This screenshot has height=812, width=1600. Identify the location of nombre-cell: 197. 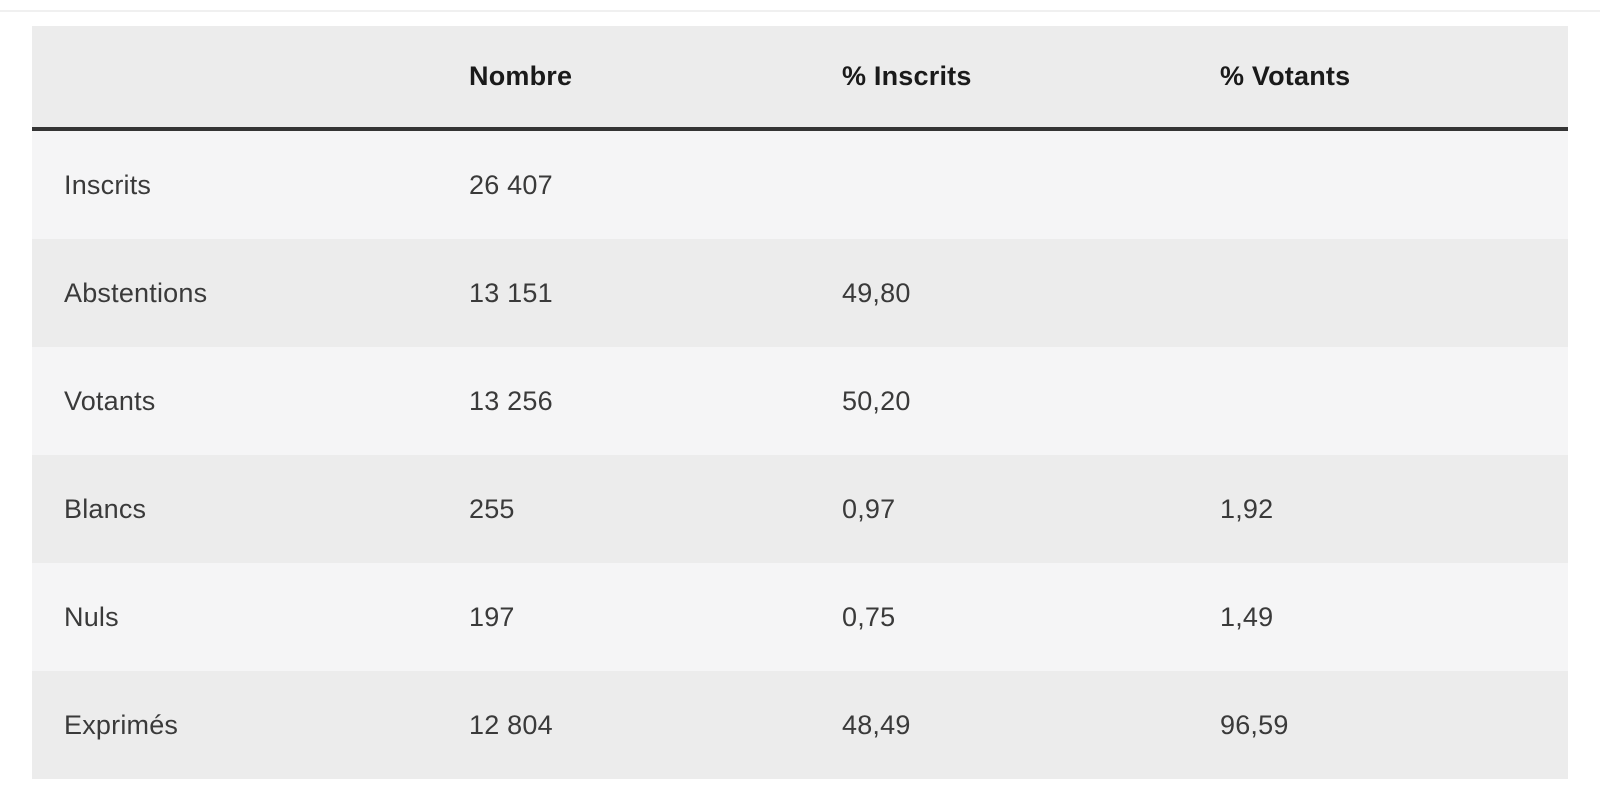
(492, 616).